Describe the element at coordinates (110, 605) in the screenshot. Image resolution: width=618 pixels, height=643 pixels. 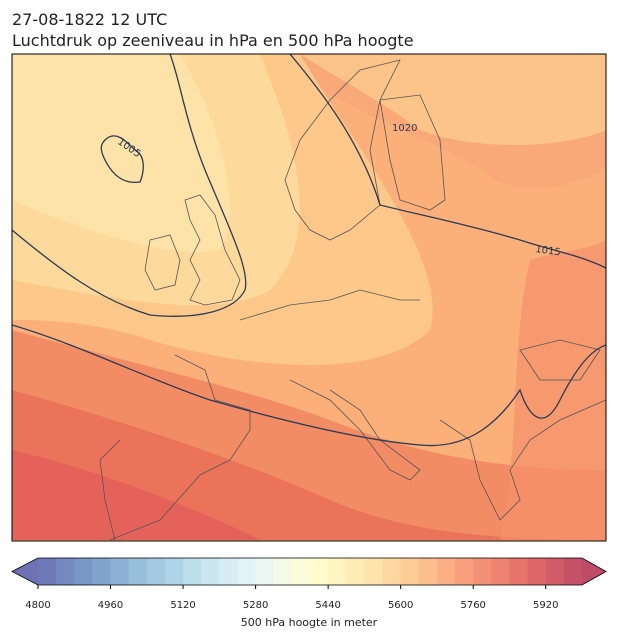
I see `colorbar-tick-label: 4960` at that location.